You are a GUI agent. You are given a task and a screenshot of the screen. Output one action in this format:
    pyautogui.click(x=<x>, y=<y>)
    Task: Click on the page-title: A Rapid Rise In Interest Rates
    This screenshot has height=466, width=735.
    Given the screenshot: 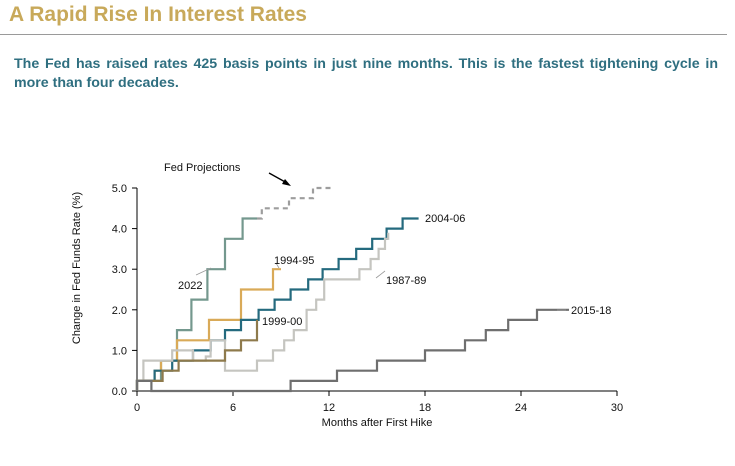 What is the action you would take?
    pyautogui.click(x=158, y=14)
    